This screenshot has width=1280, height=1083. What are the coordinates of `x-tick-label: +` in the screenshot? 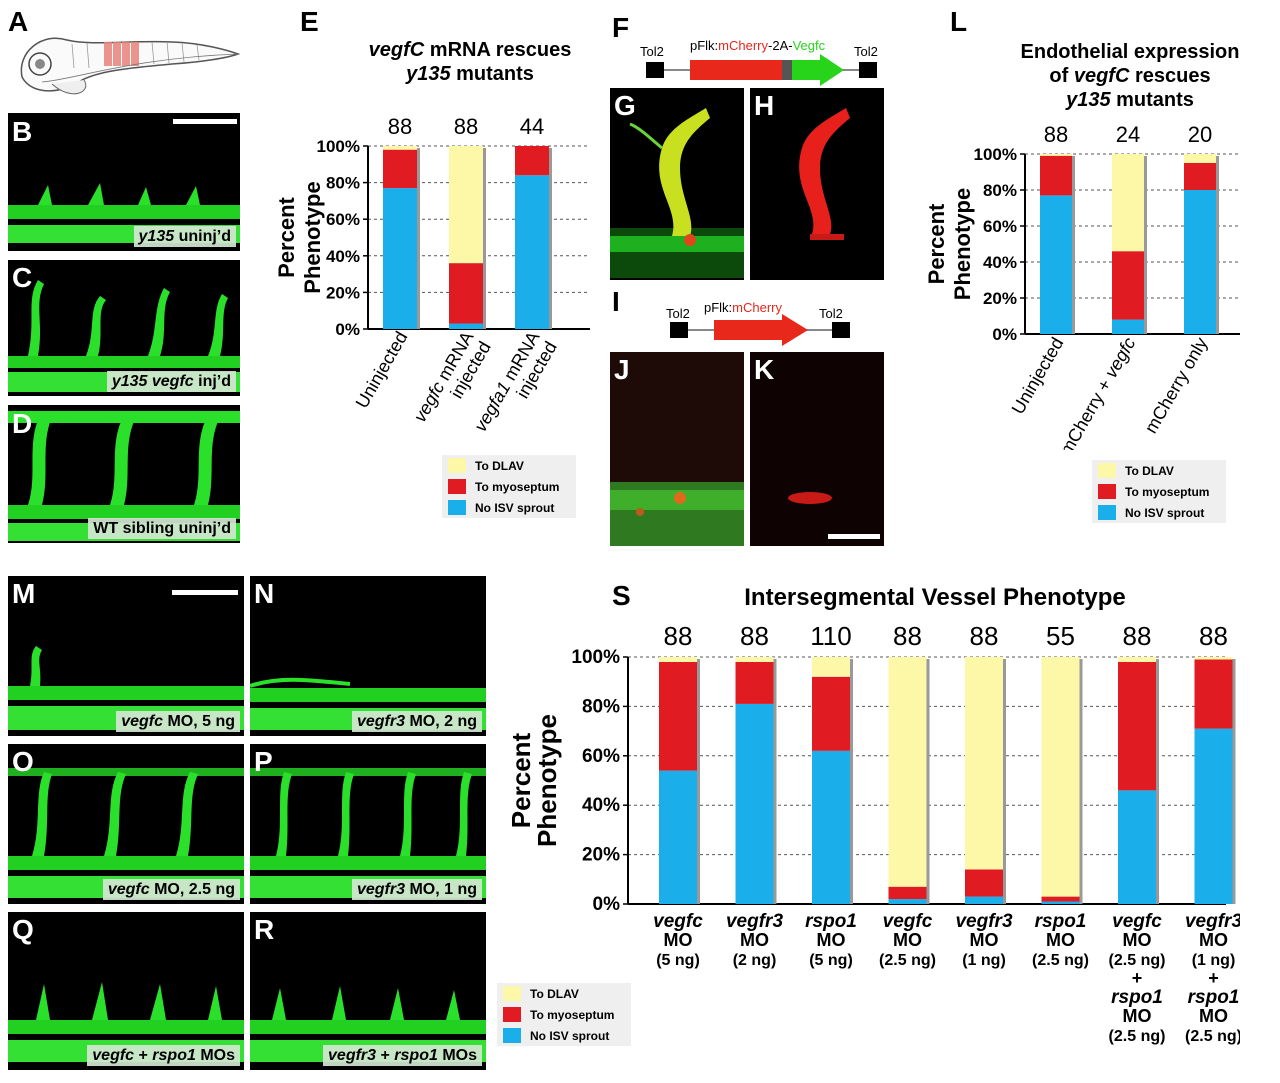 It's located at (1137, 978).